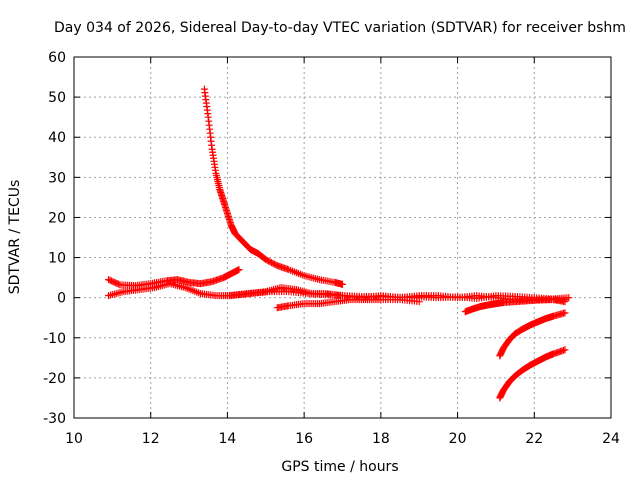 Image resolution: width=640 pixels, height=480 pixels. Describe the element at coordinates (532, 334) in the screenshot. I see `series-arc-recovery-upper` at that location.